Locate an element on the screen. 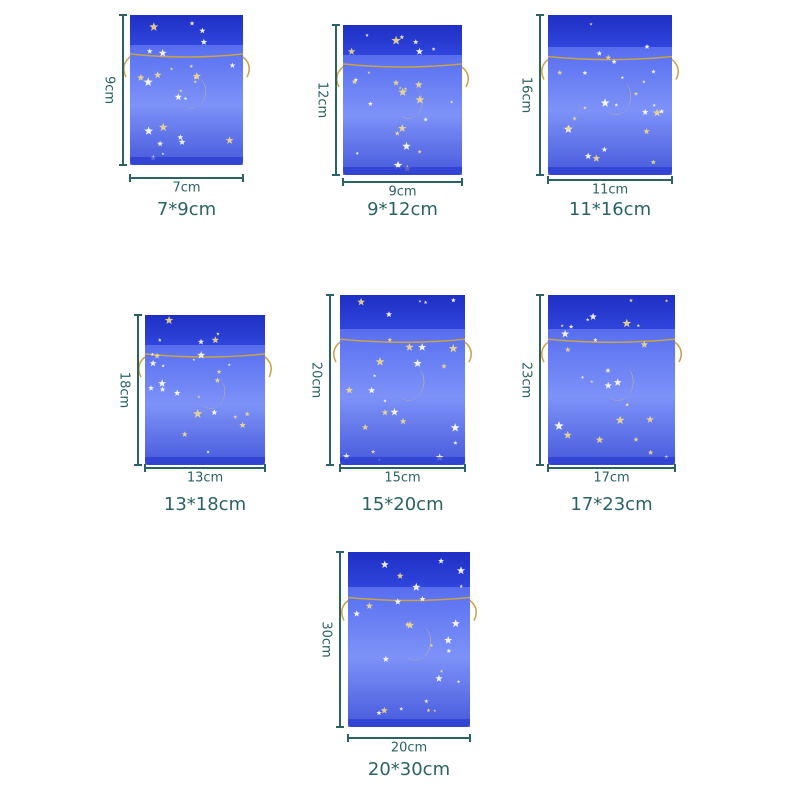  size-caption: 15*20cm is located at coordinates (402, 504).